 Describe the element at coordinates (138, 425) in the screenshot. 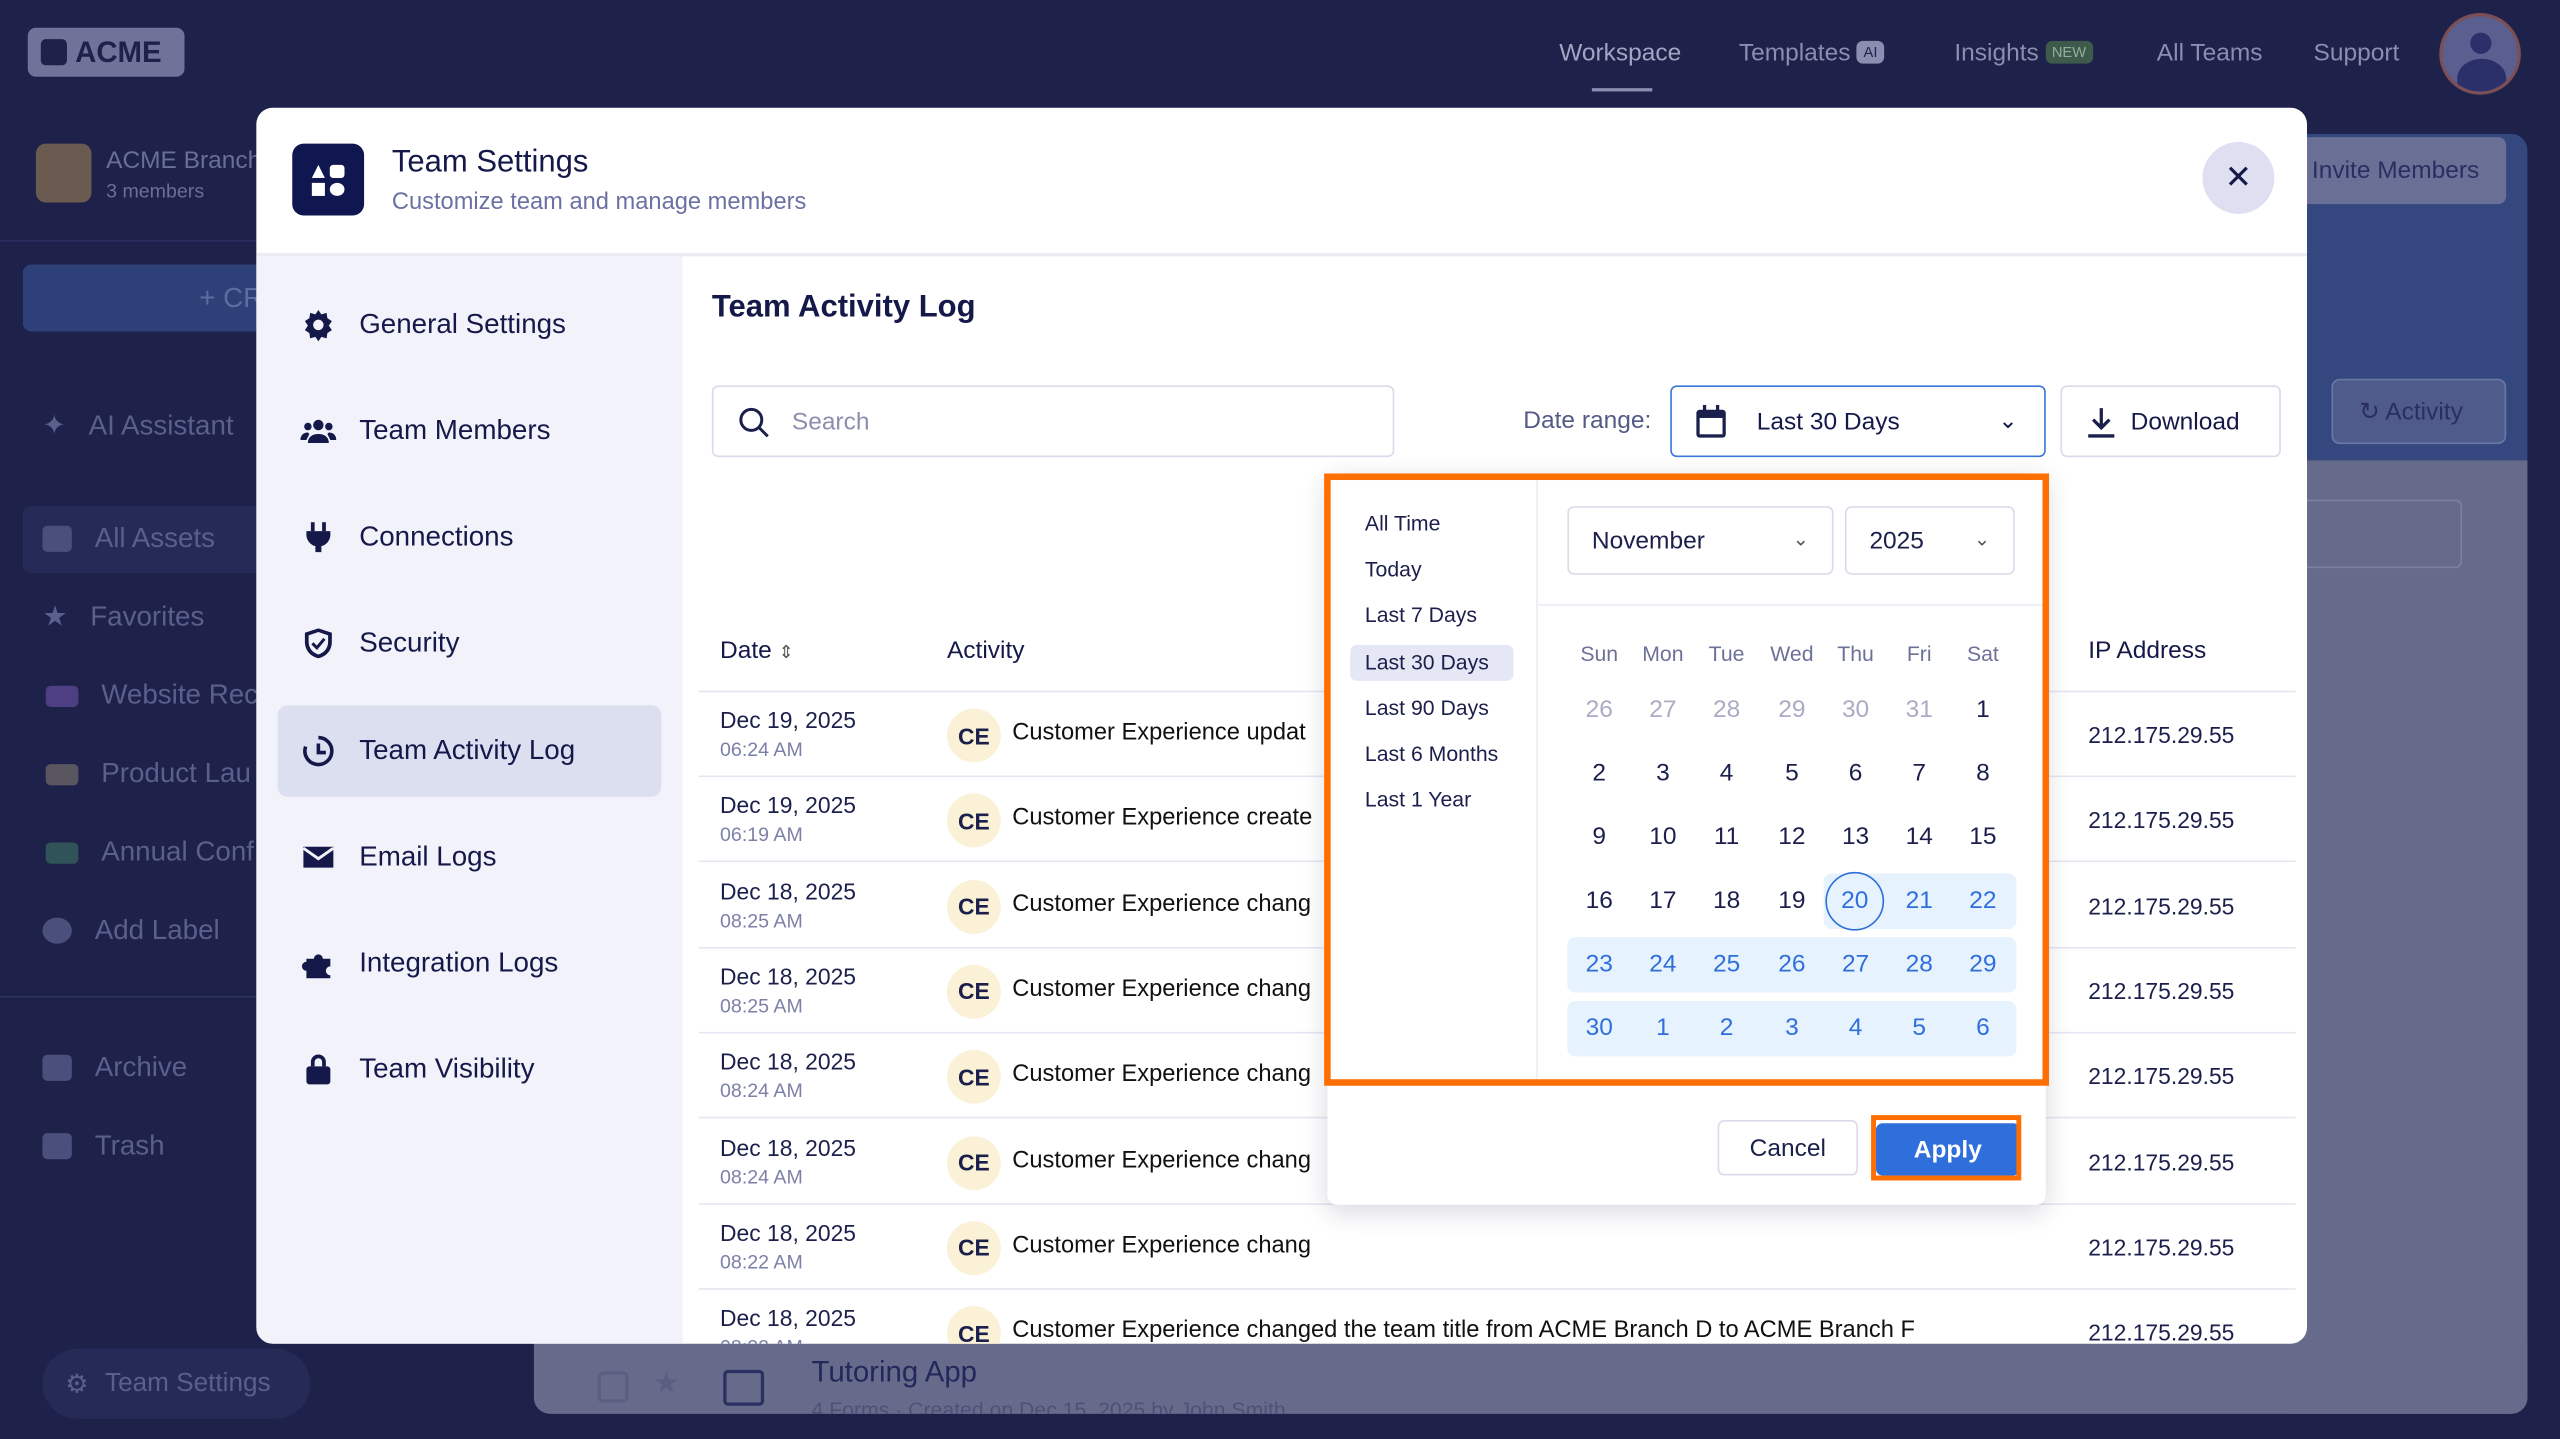

I see `sidebar-ai-assistant: ✦ AI Assistant` at that location.